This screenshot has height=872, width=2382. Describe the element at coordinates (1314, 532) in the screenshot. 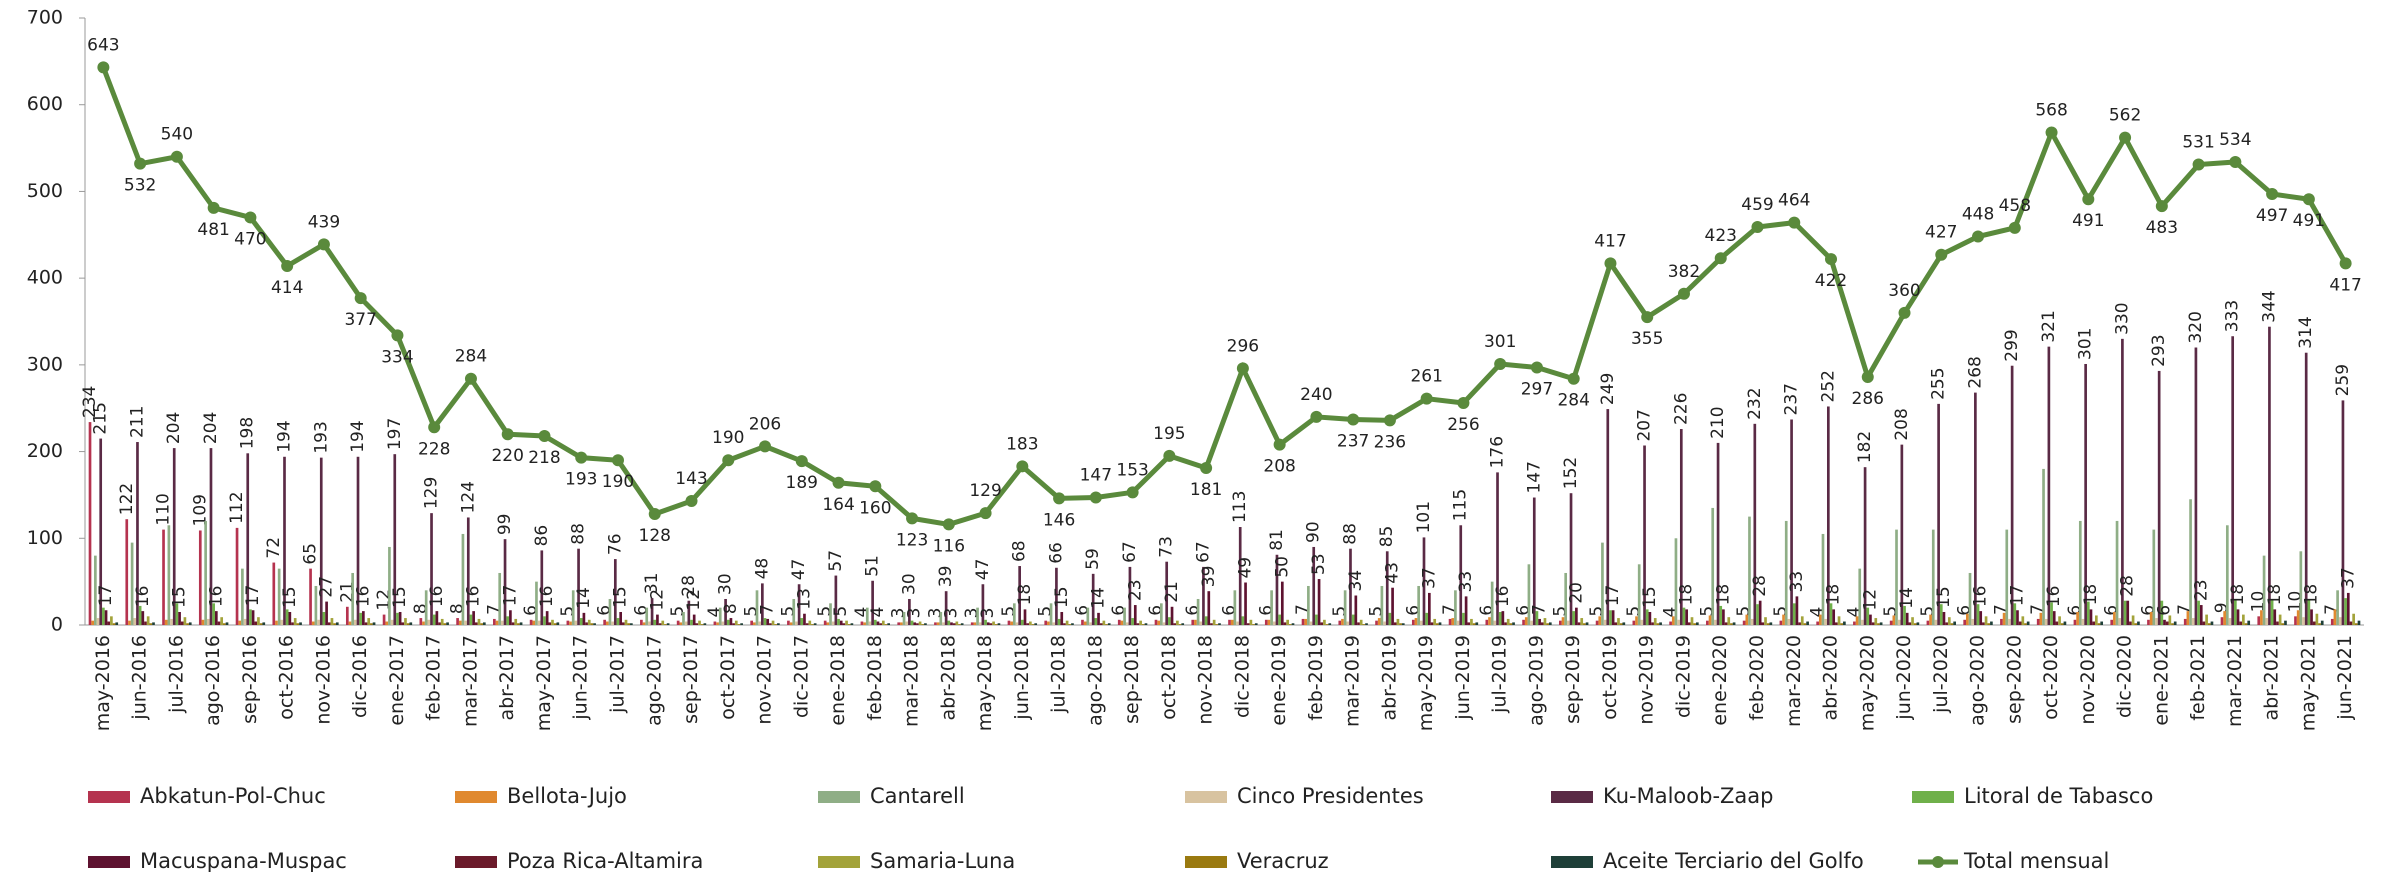

I see `data-label: 90` at that location.